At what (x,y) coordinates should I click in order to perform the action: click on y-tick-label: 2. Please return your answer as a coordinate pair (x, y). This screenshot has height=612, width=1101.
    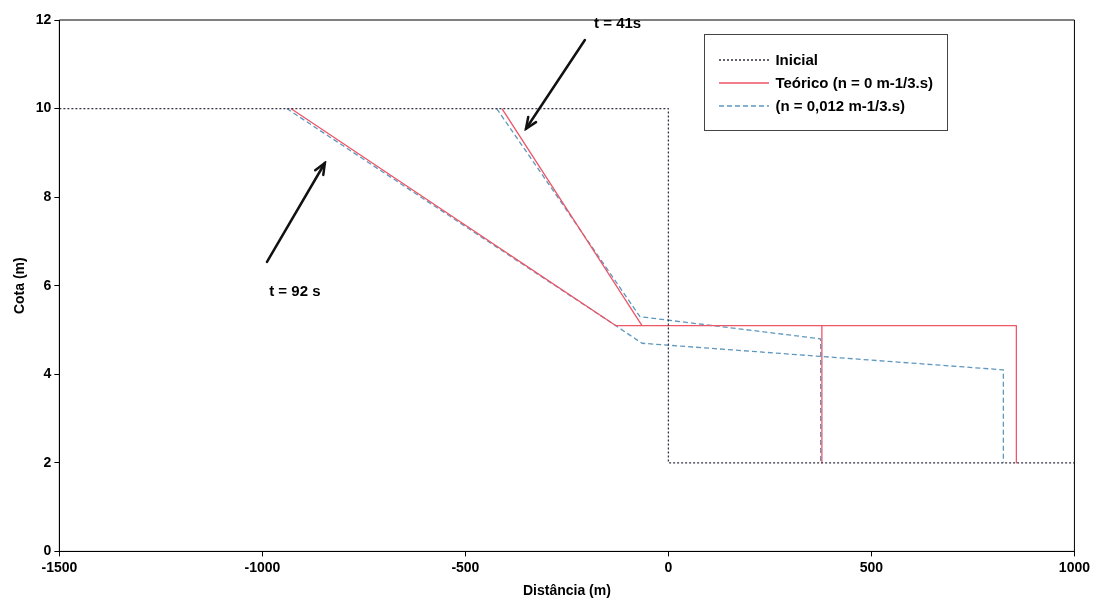
    Looking at the image, I should click on (47, 461).